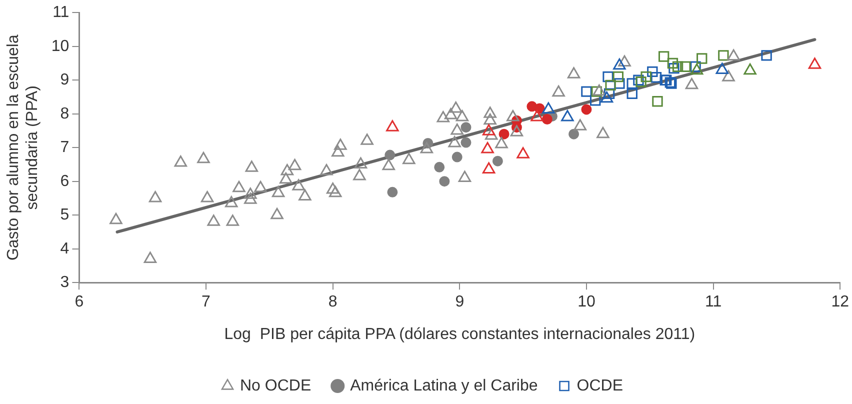 The image size is (852, 404). I want to click on legend-label: OCDE, so click(600, 385).